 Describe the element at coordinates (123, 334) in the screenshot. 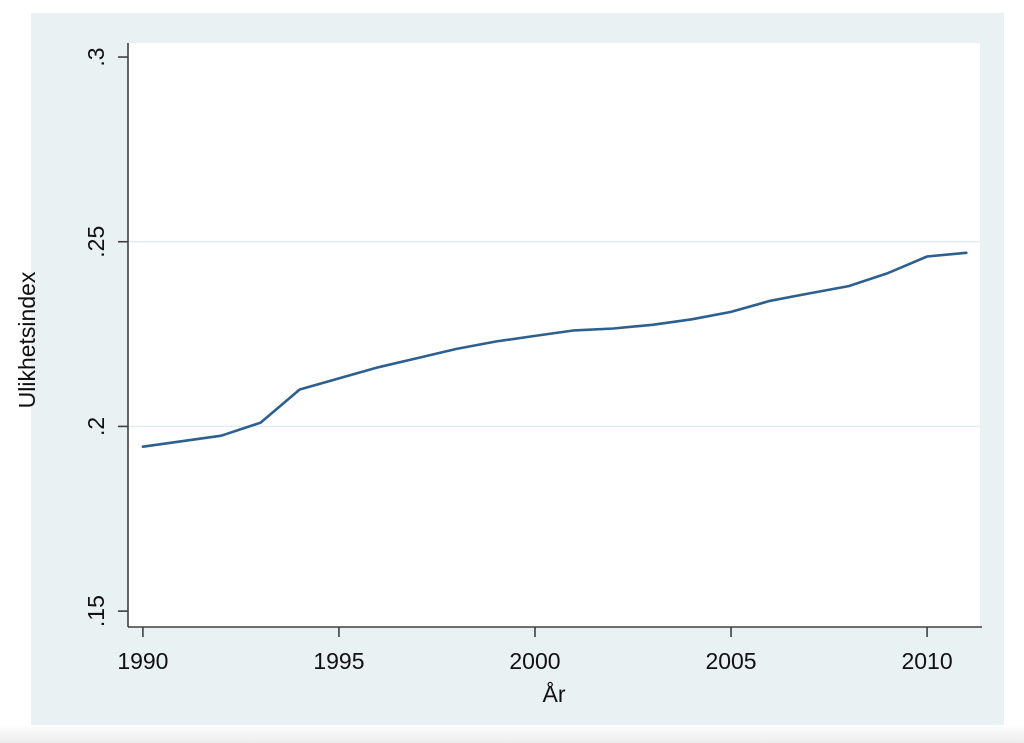

I see `y-axis-ticks` at that location.